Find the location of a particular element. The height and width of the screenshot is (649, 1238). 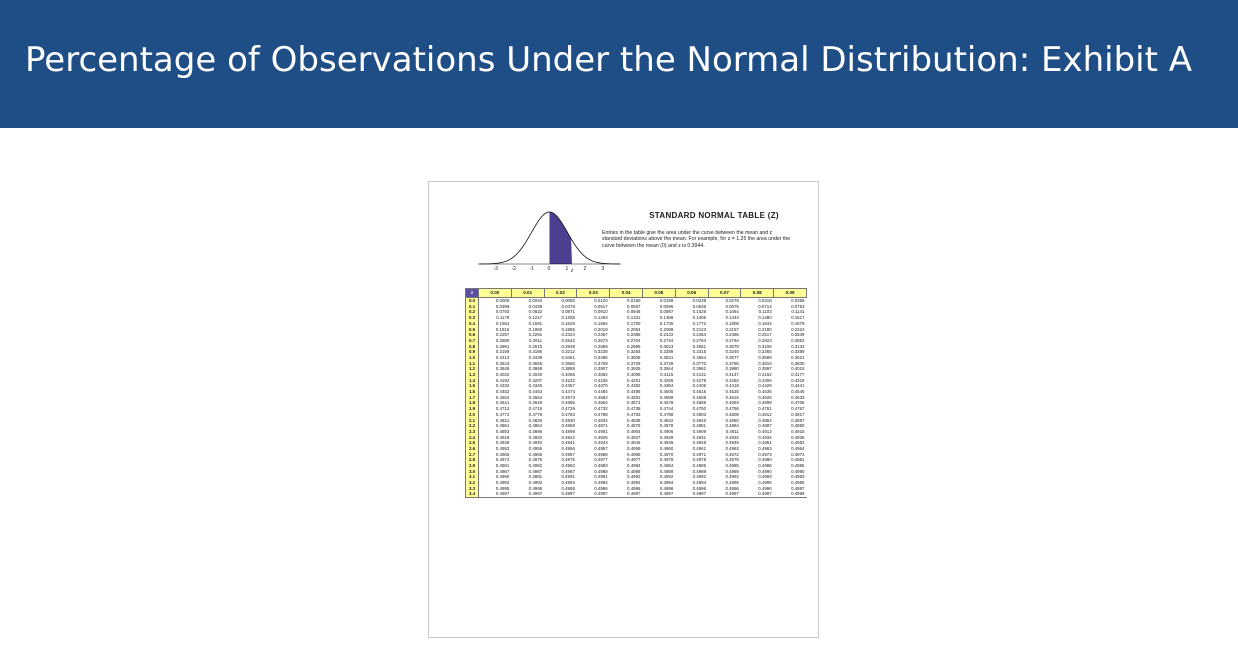

z-table-cell: 0.4756 is located at coordinates (732, 409).